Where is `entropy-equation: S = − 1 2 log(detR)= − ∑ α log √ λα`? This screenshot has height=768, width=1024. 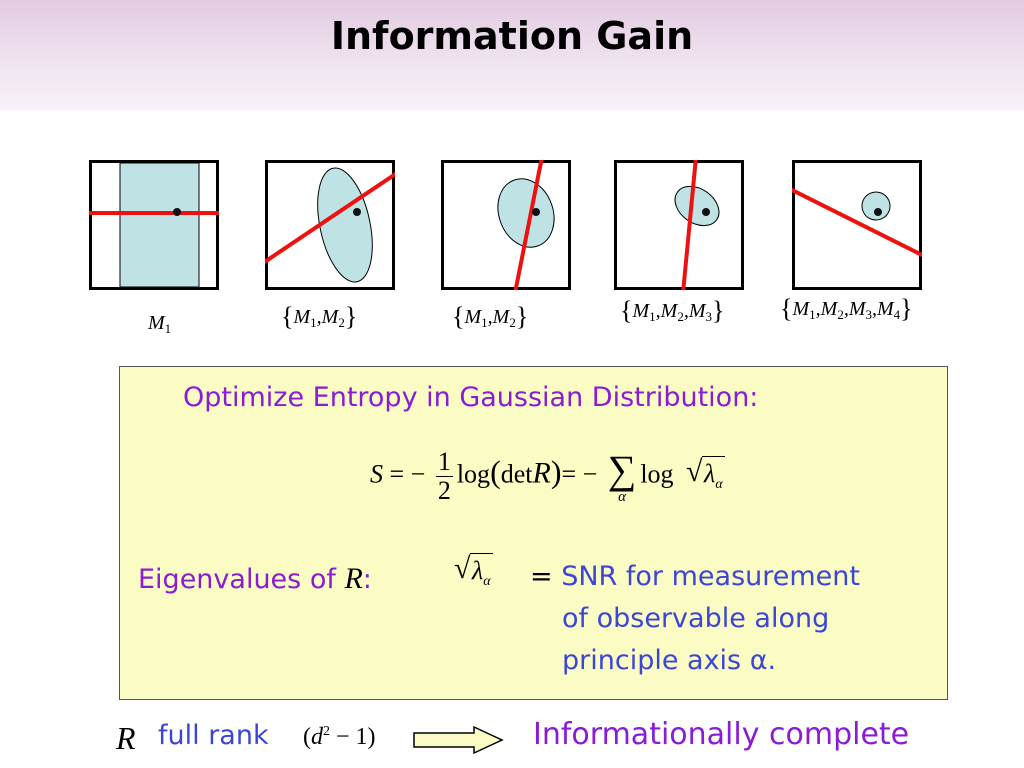
entropy-equation: S = − 1 2 log(detR)= − ∑ α log √ λα is located at coordinates (547, 475).